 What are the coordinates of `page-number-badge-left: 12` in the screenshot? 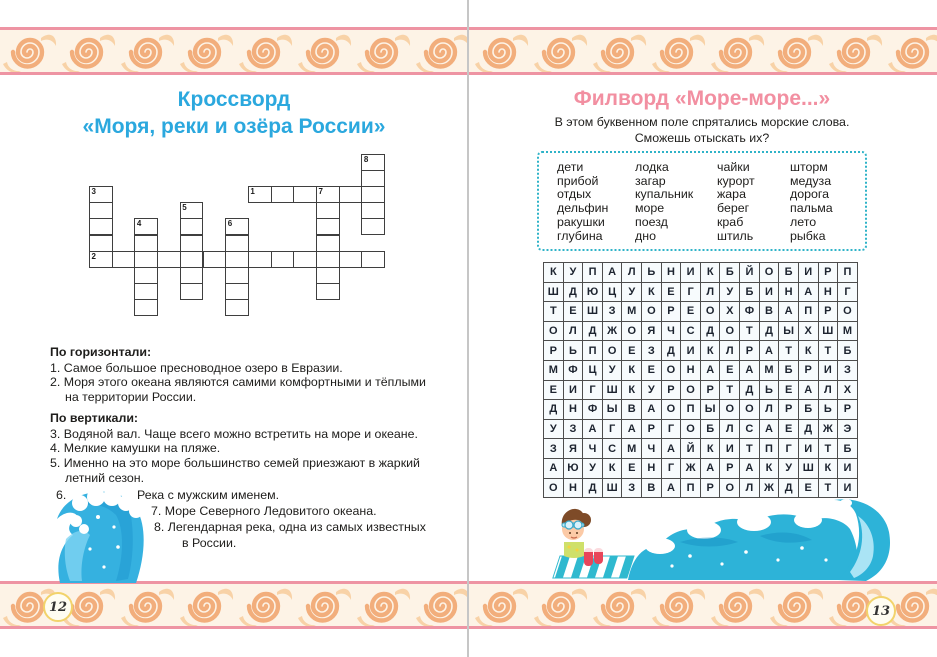 It's located at (58, 607).